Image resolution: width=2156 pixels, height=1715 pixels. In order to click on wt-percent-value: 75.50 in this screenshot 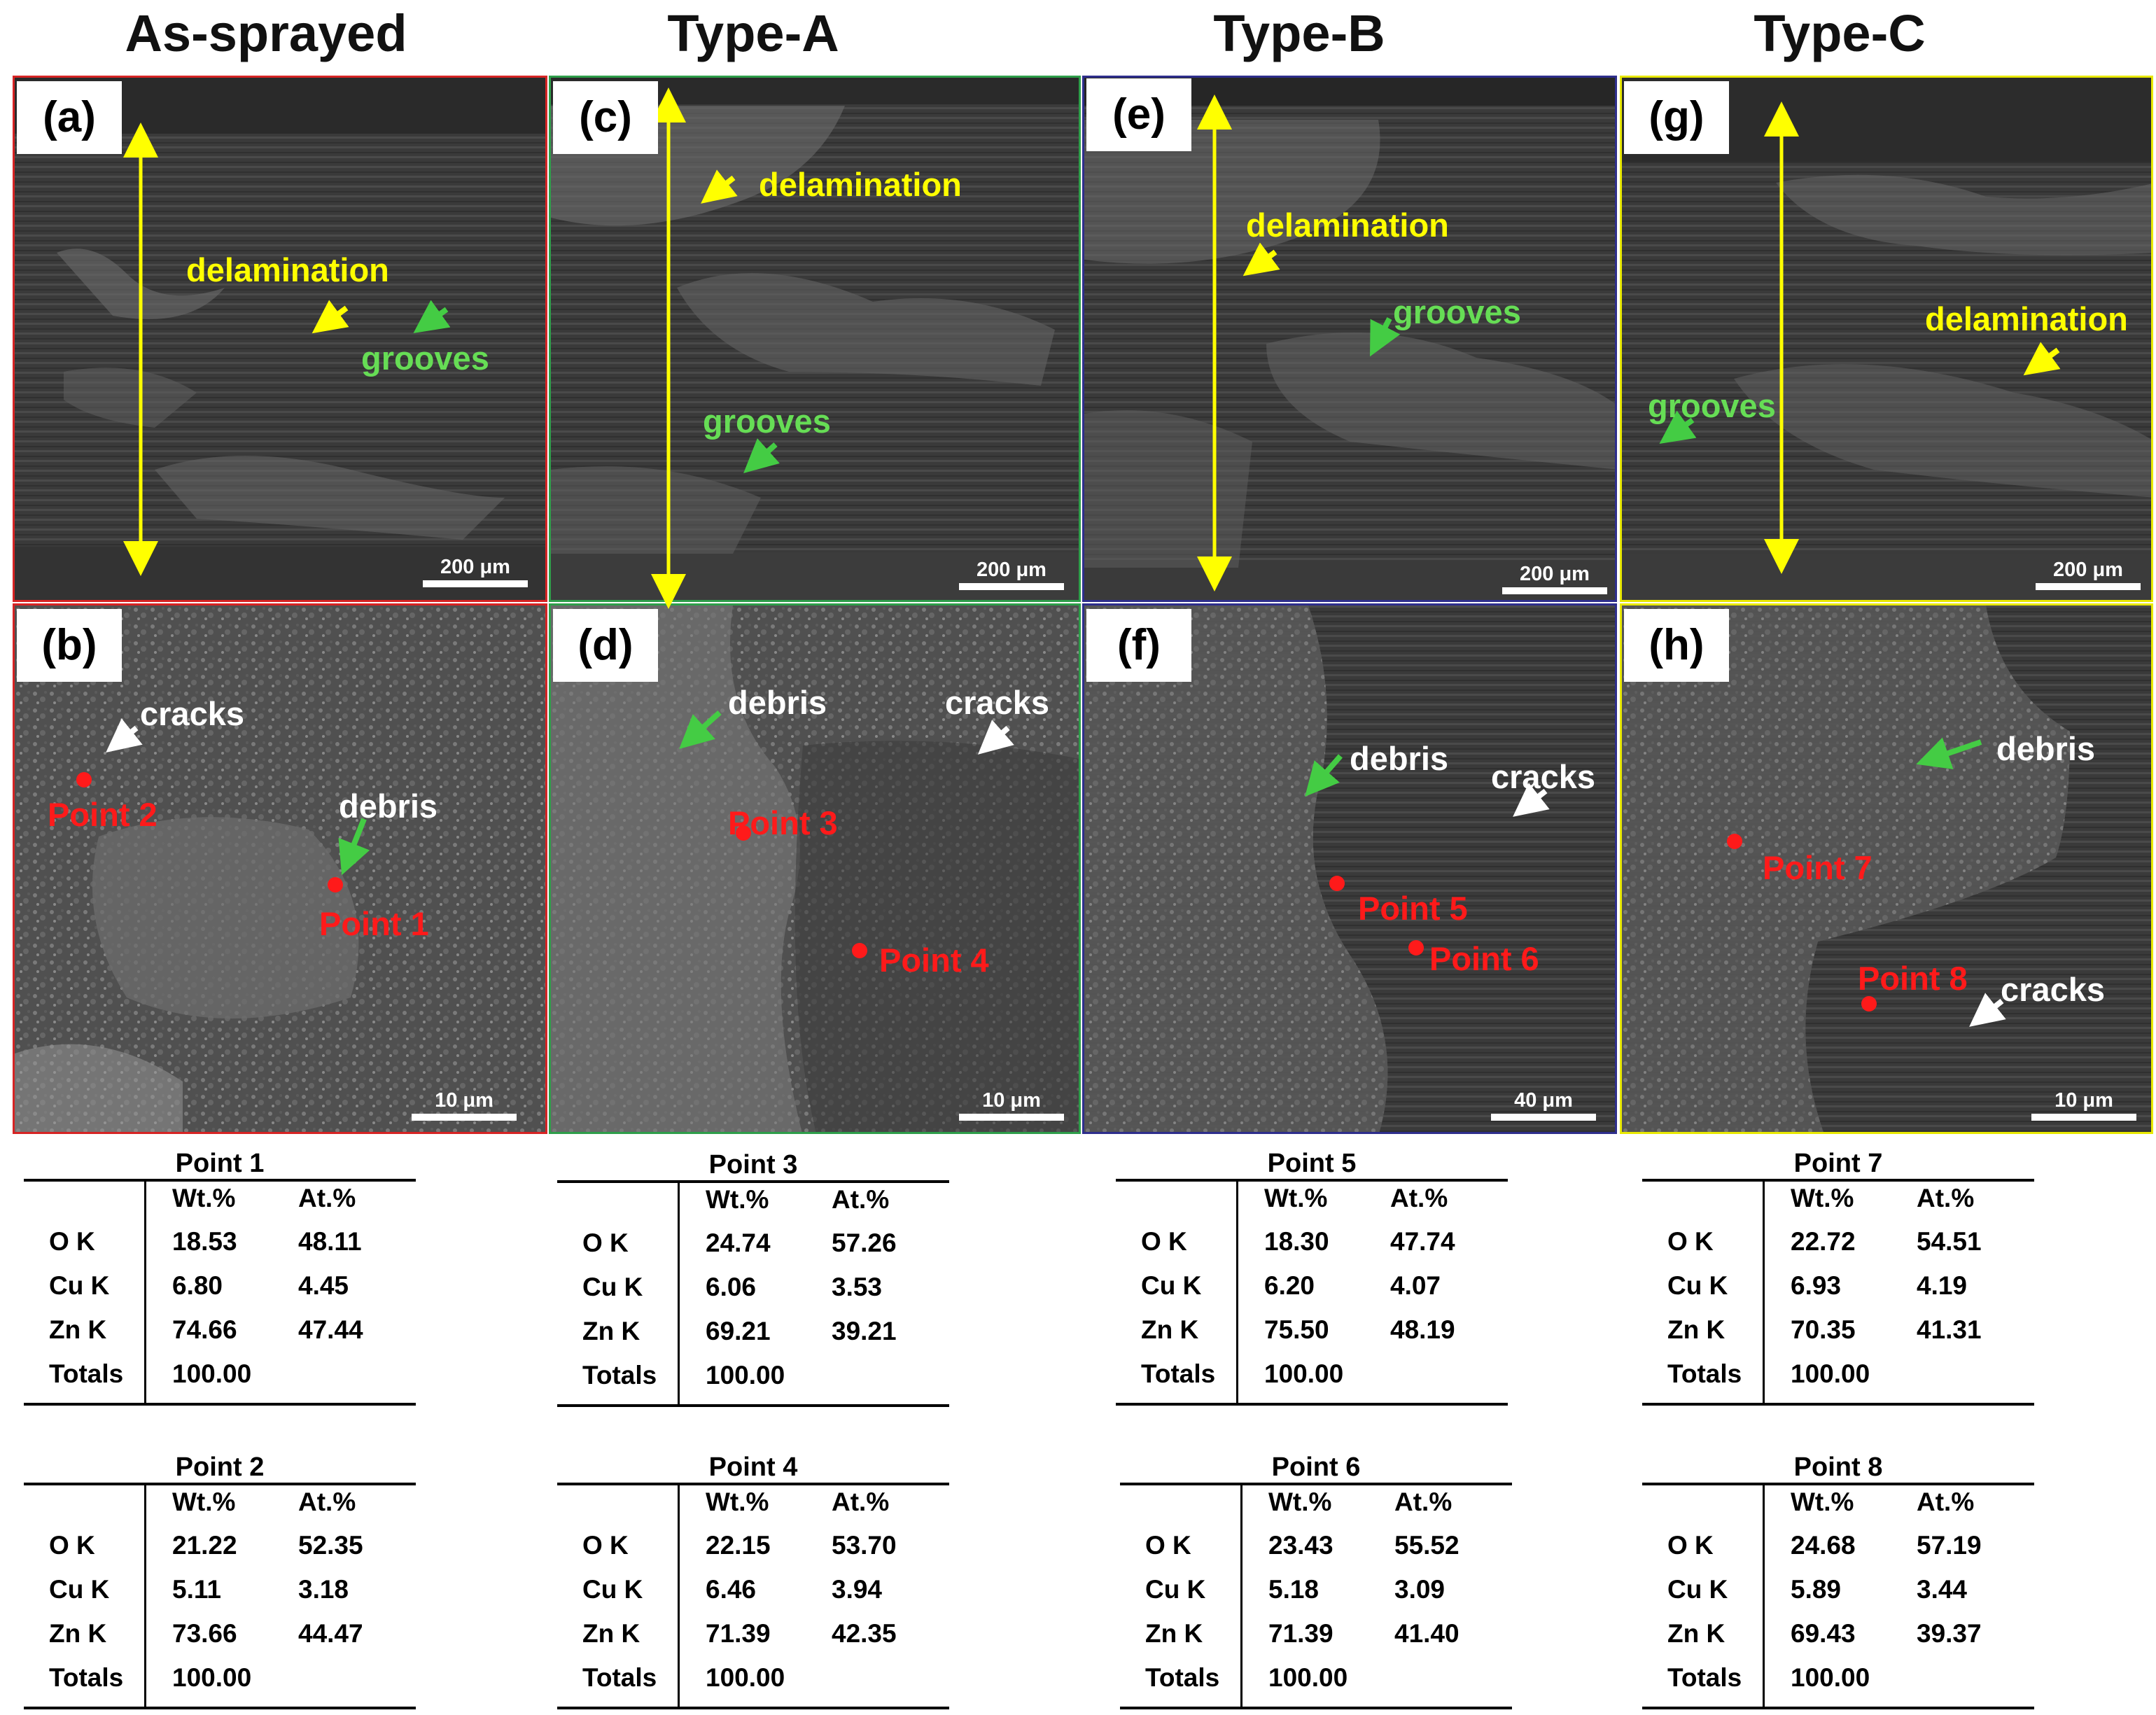, I will do `click(1296, 1329)`.